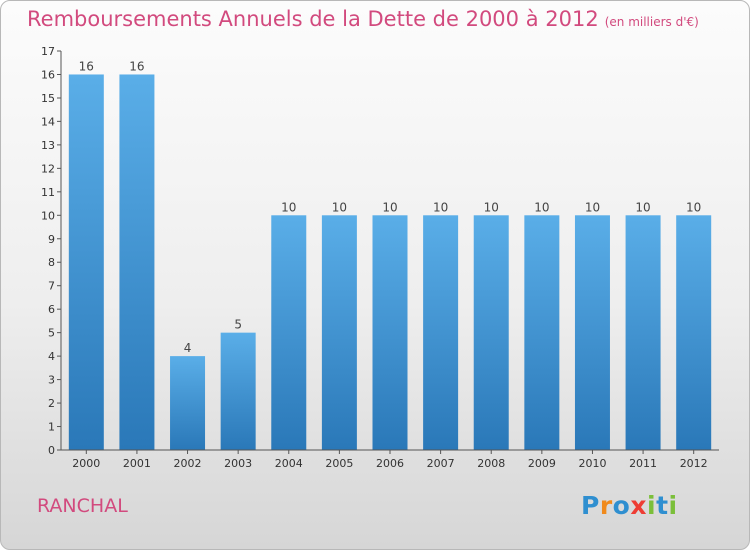 The width and height of the screenshot is (750, 550). I want to click on y-tick-label: 11, so click(48, 192).